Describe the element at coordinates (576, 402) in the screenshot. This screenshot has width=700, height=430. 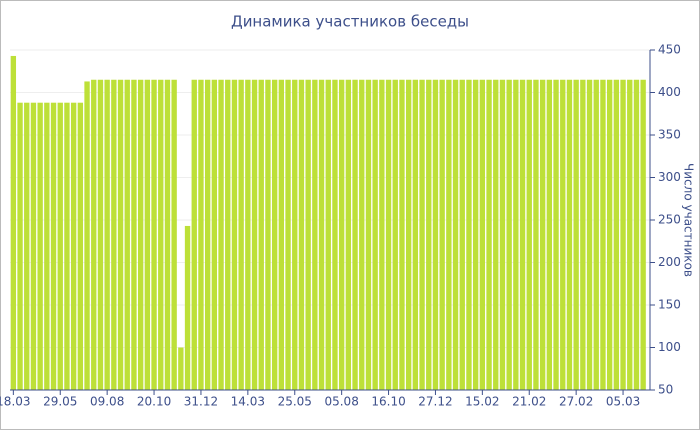
I see `x-tick-label: 27.02` at that location.